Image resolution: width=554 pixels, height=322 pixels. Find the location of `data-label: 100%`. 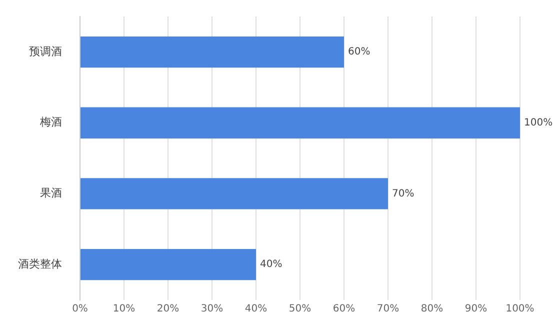

data-label: 100% is located at coordinates (538, 122).